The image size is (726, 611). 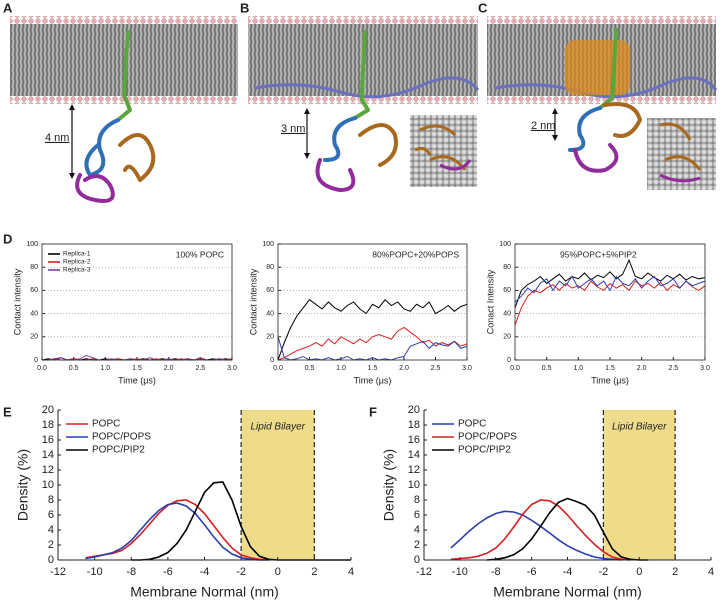 What do you see at coordinates (8, 7) in the screenshot?
I see `panel-label: A` at bounding box center [8, 7].